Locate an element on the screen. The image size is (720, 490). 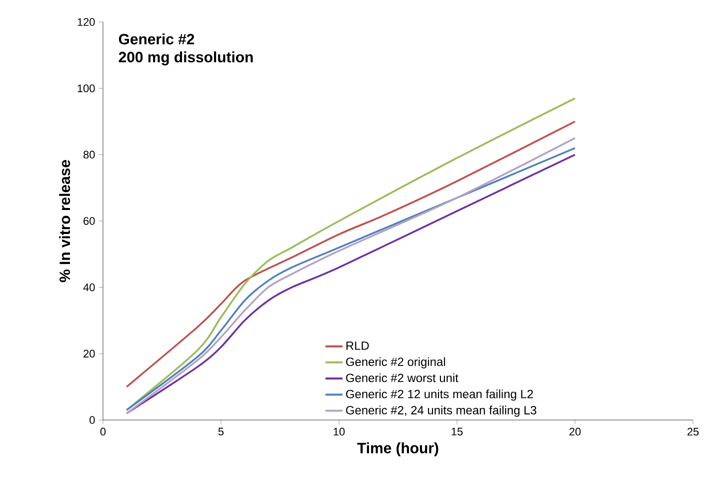
x-axis-title: Time (hour) is located at coordinates (397, 449).